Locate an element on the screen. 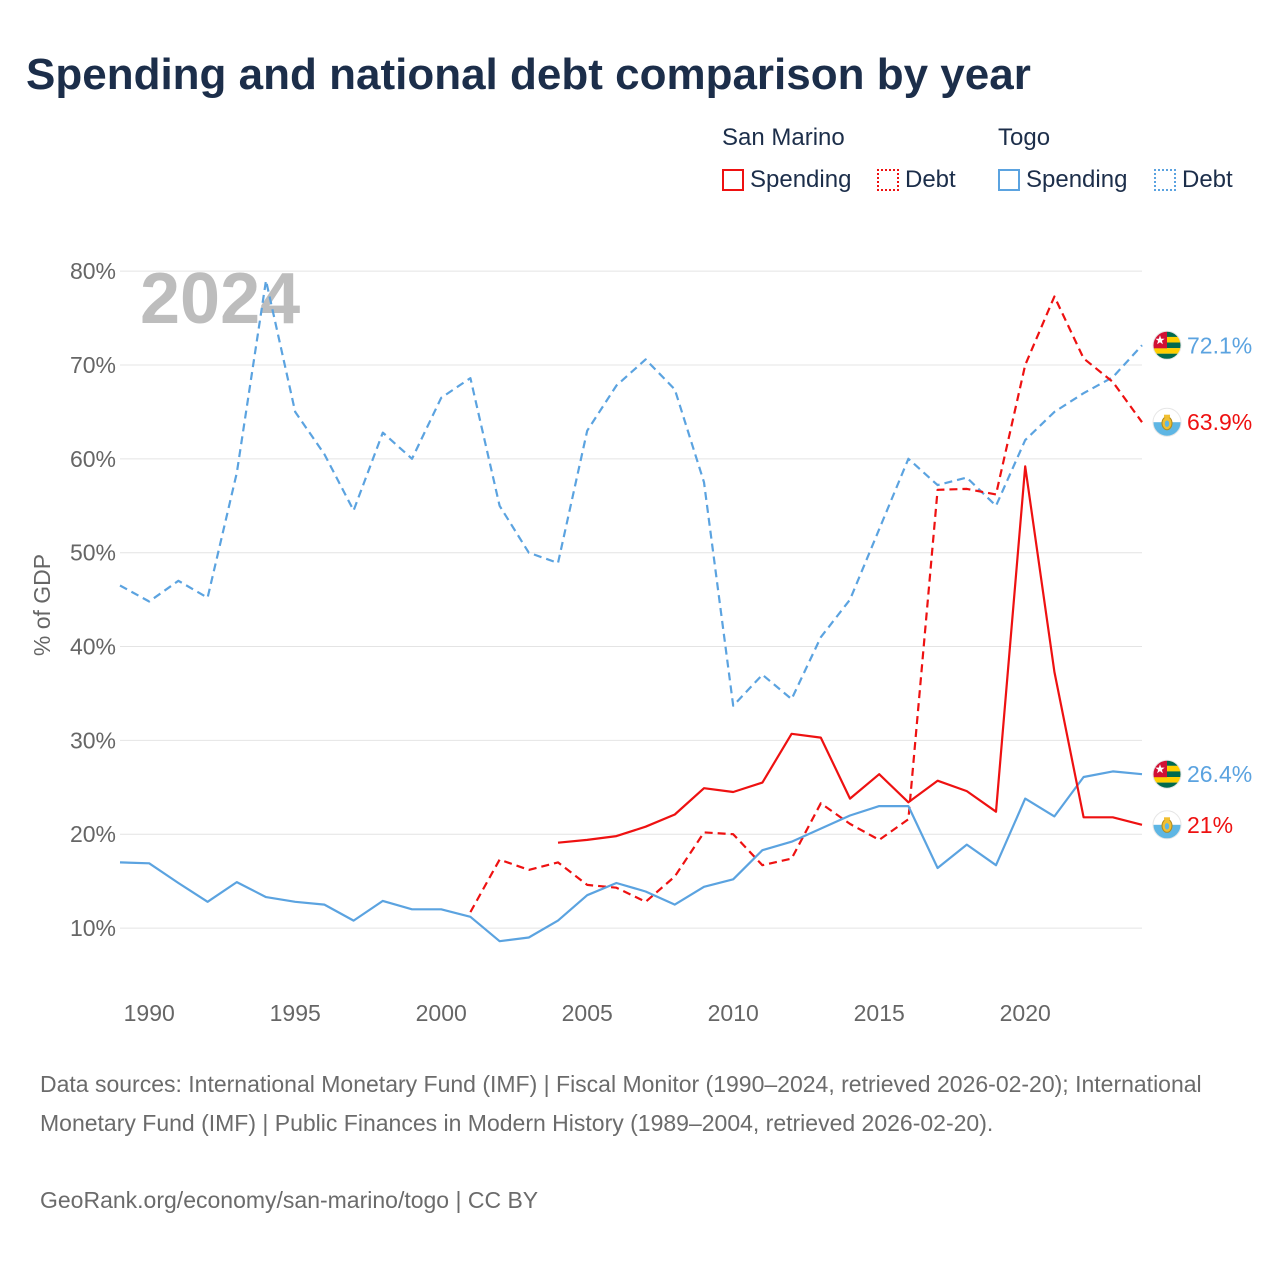 The width and height of the screenshot is (1280, 1280). end-markers: 72.1% 63.9% 26.4% 21% is located at coordinates (1202, 585).